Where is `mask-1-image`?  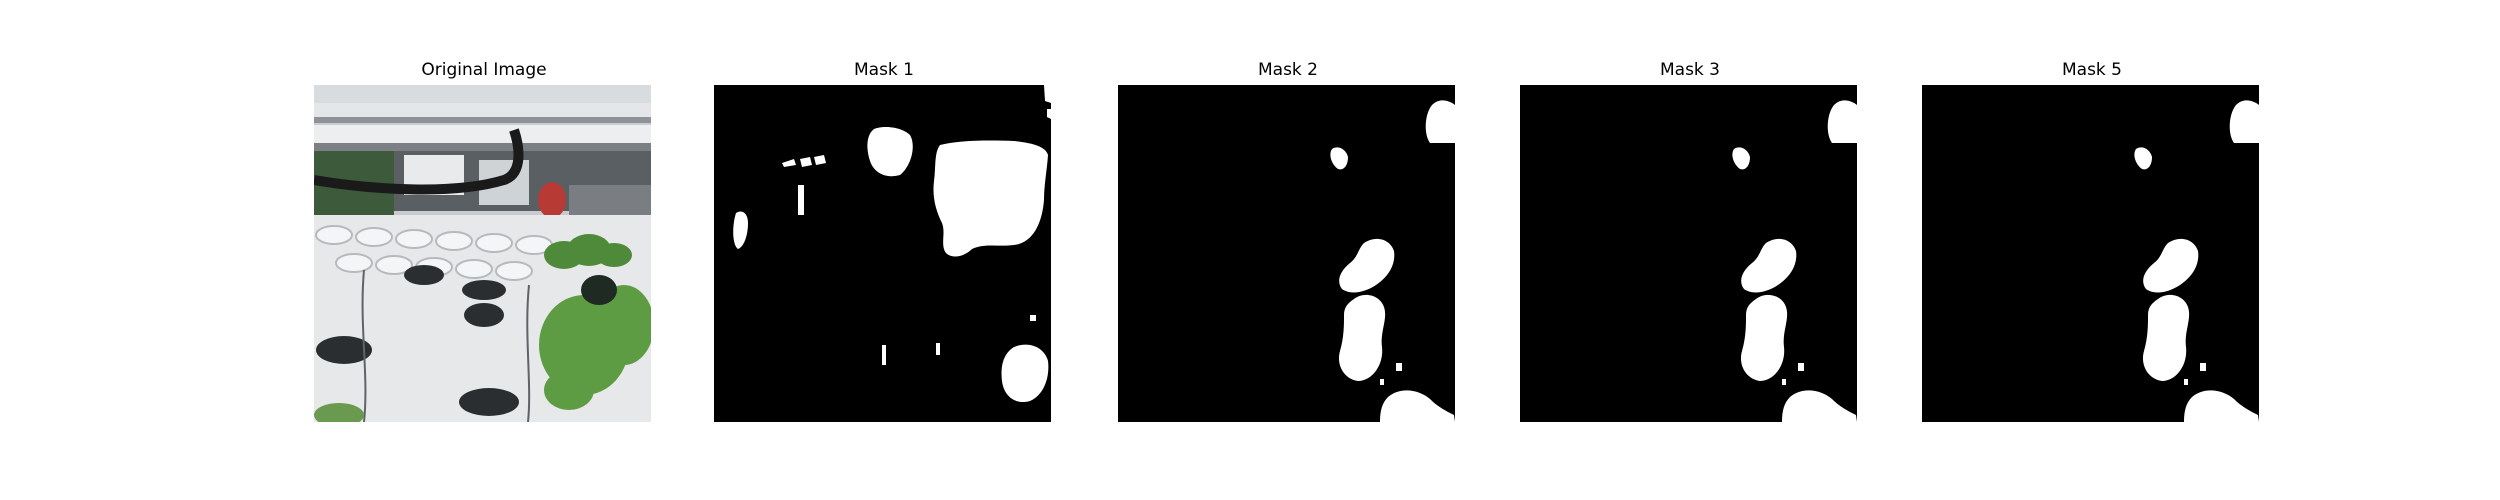 mask-1-image is located at coordinates (882, 253).